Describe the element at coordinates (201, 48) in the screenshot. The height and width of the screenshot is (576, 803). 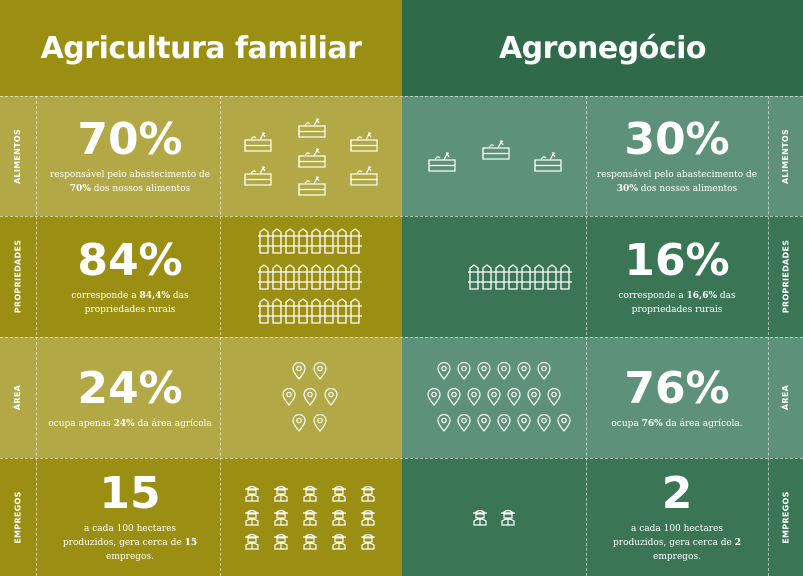
I see `family-farming-title: Agricultura familiar` at that location.